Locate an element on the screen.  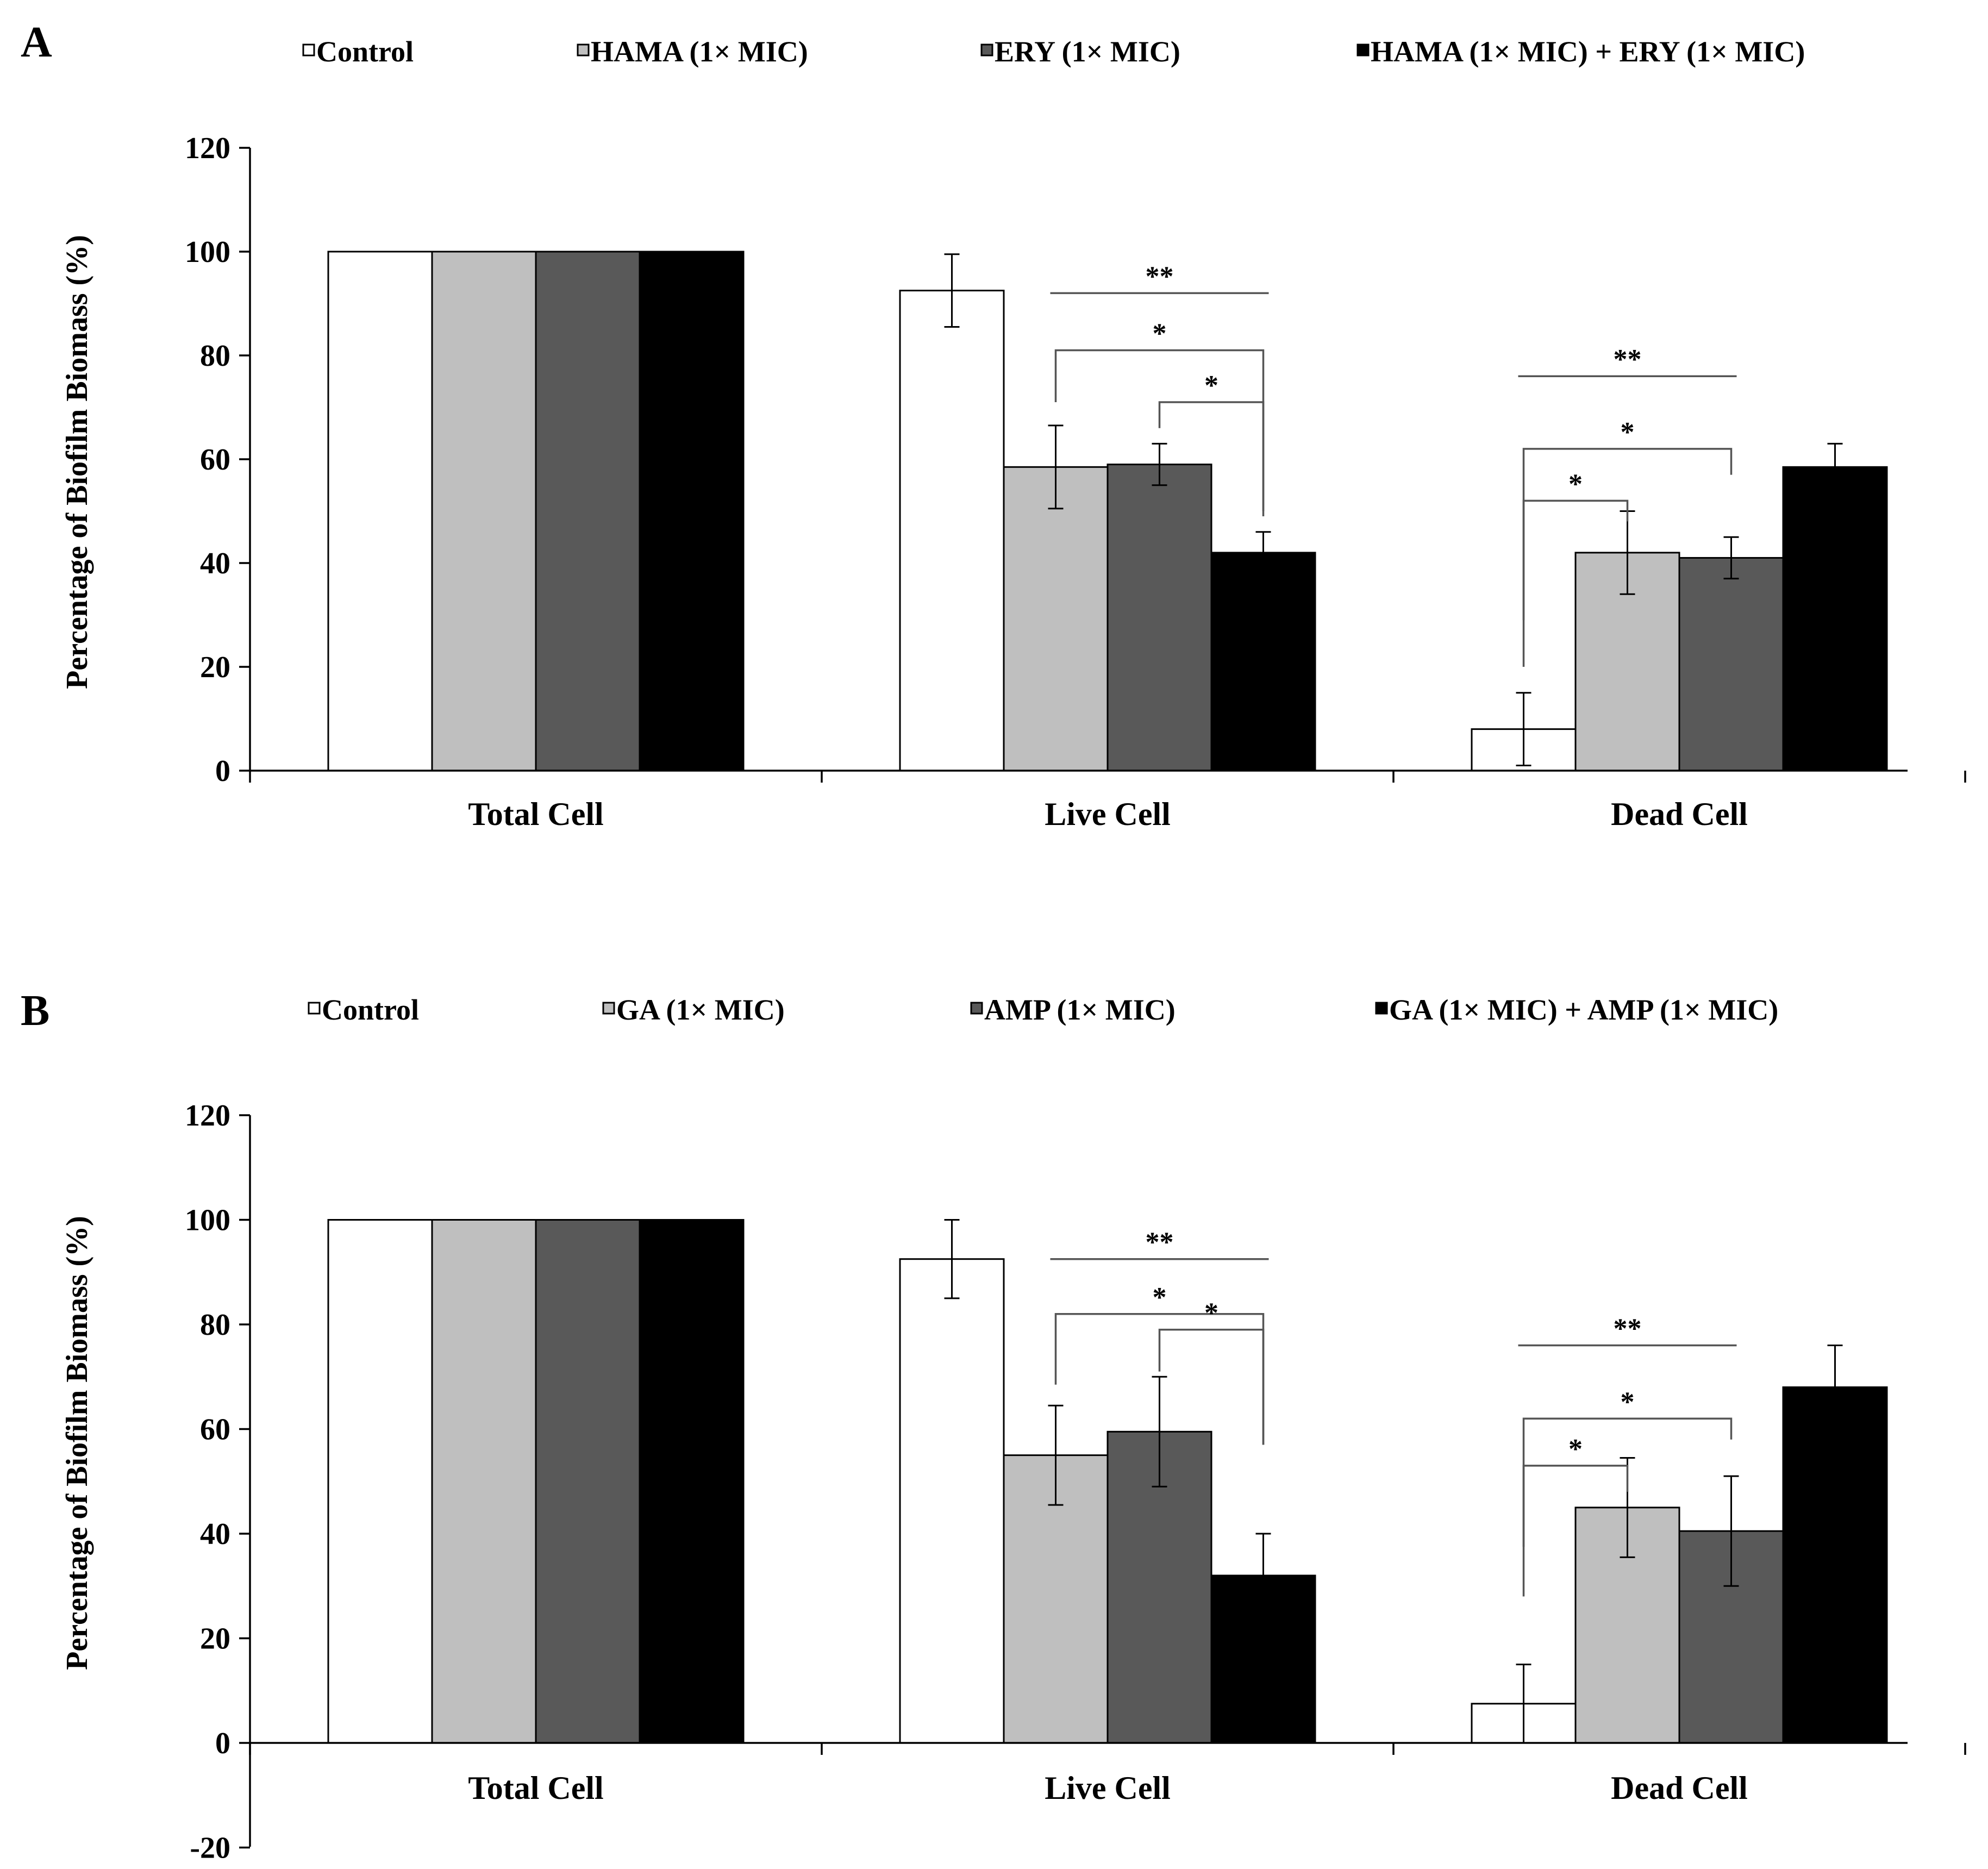
panel-label: B is located at coordinates (35, 1011).